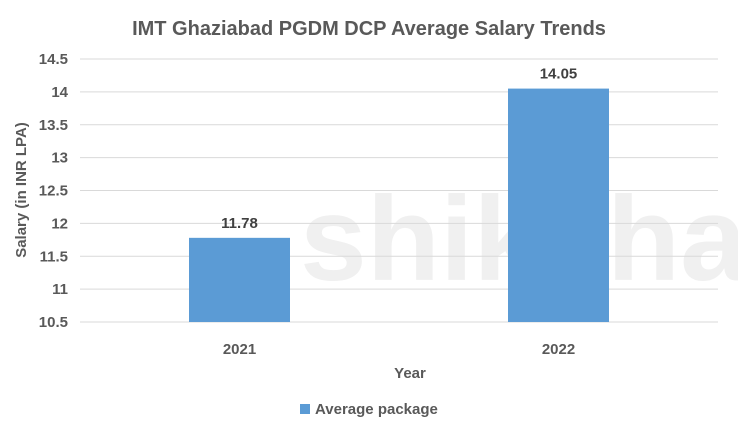 Image resolution: width=738 pixels, height=439 pixels. I want to click on y-tick-label: 12, so click(59, 223).